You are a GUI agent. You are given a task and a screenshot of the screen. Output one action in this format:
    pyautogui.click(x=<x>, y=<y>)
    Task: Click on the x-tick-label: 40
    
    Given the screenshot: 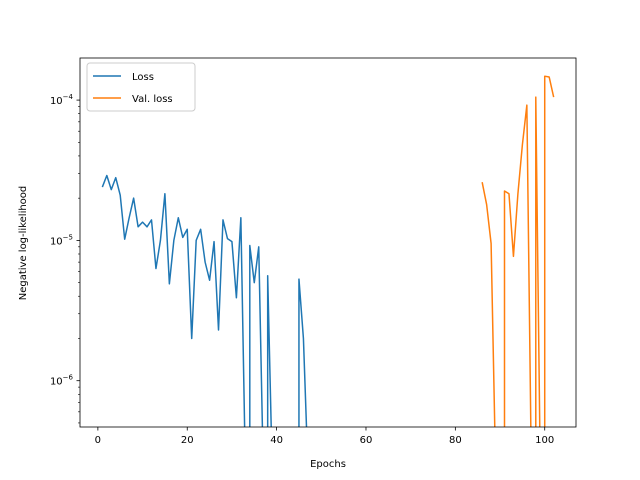 What is the action you would take?
    pyautogui.click(x=276, y=440)
    